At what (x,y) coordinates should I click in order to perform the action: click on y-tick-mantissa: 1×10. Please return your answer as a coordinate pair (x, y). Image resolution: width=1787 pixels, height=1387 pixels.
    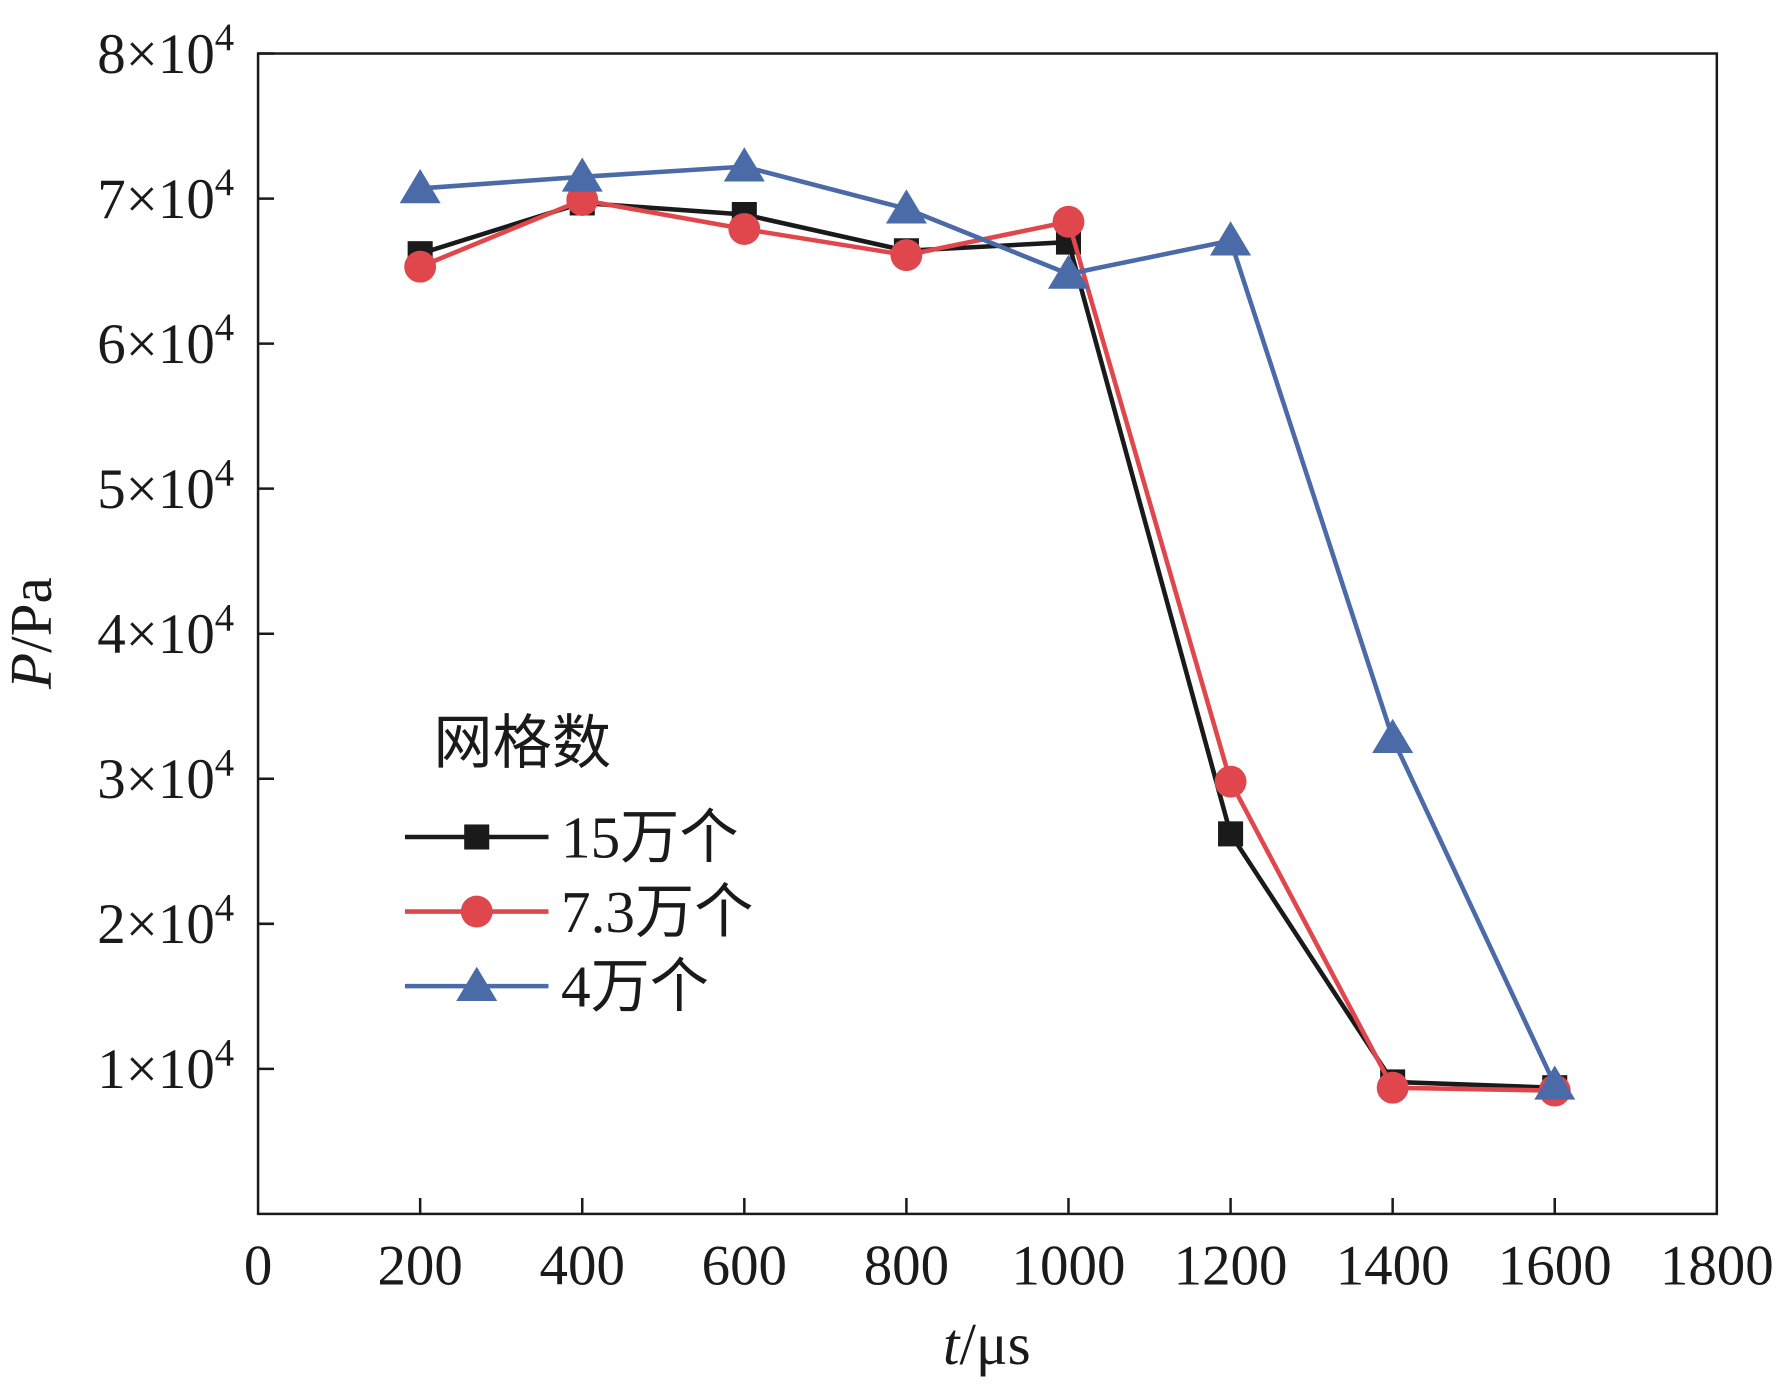
    Looking at the image, I should click on (156, 1069).